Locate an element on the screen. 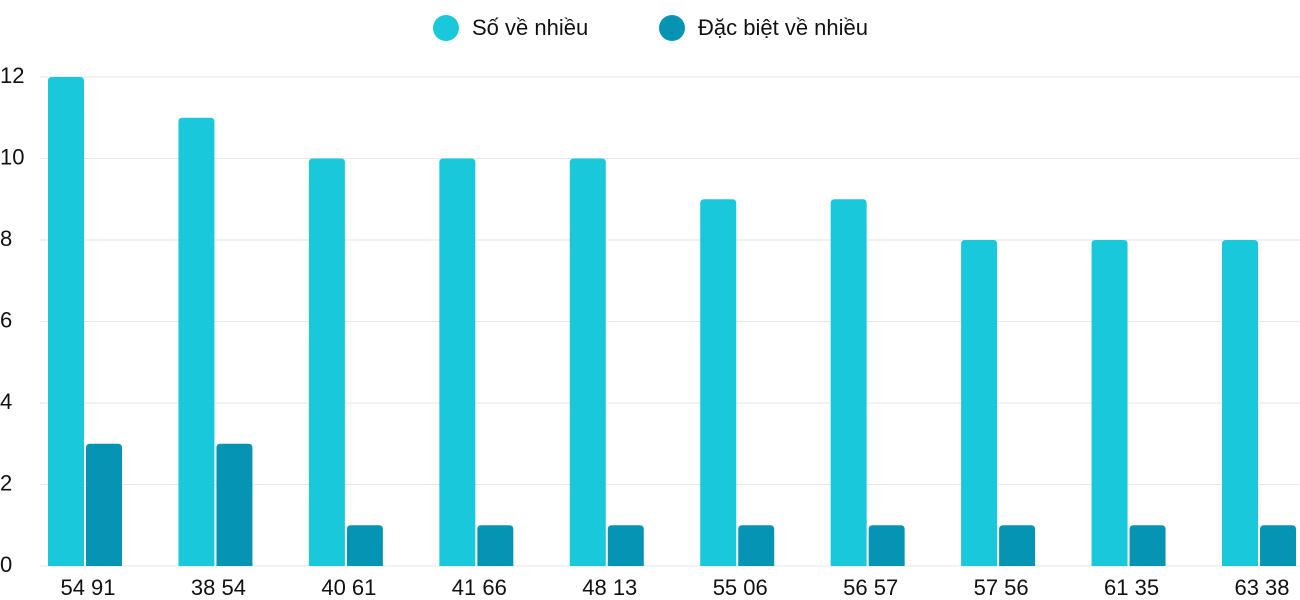 Image resolution: width=1300 pixels, height=600 pixels. x-tick-label: 54 91 is located at coordinates (87, 587).